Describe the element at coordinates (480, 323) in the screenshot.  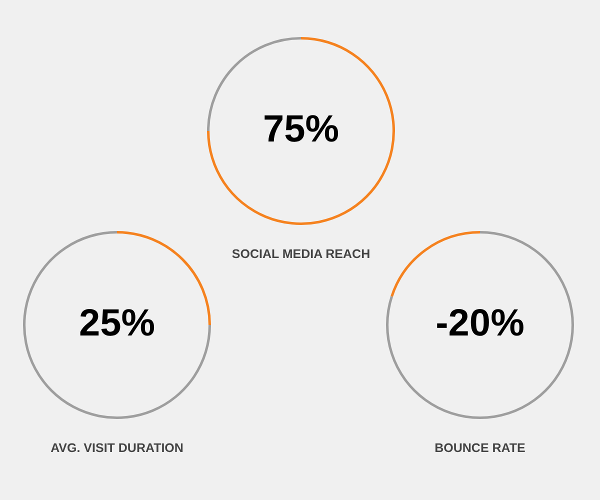
I see `text: -20%` at that location.